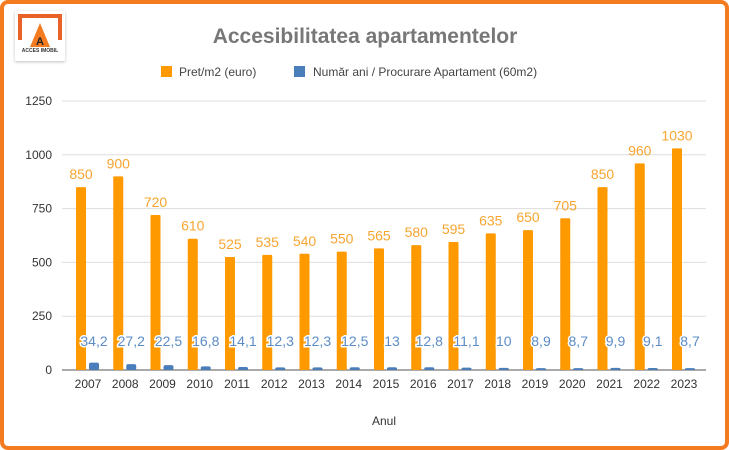  Describe the element at coordinates (125, 384) in the screenshot. I see `x-tick-label: 2008` at that location.